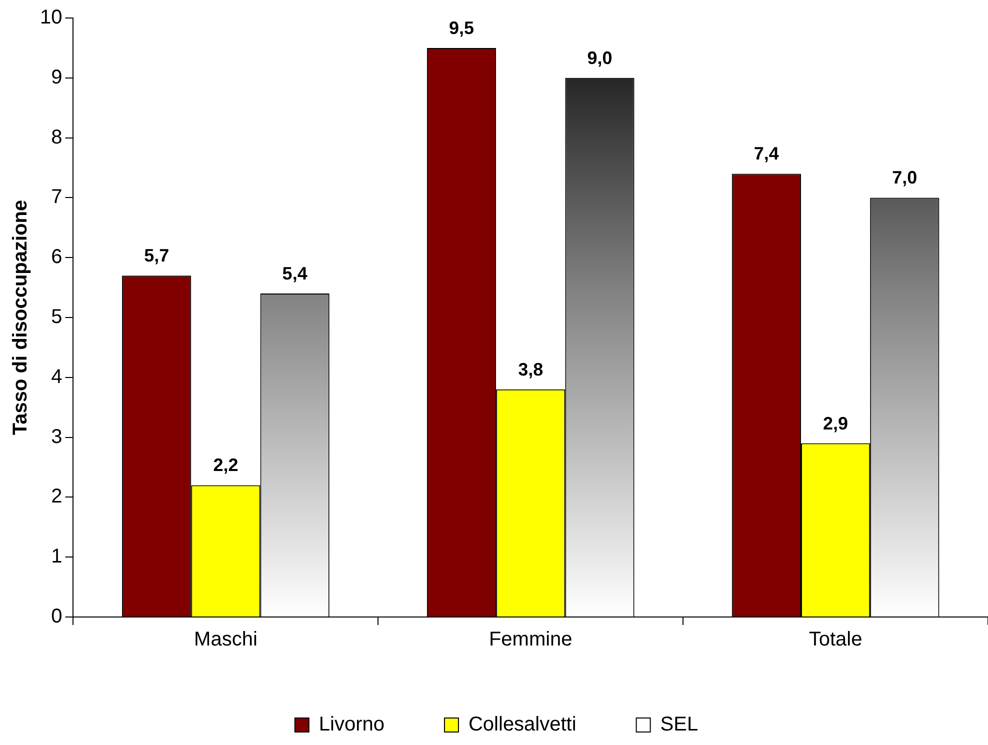  Describe the element at coordinates (522, 725) in the screenshot. I see `legend-label: Collesalvetti` at that location.